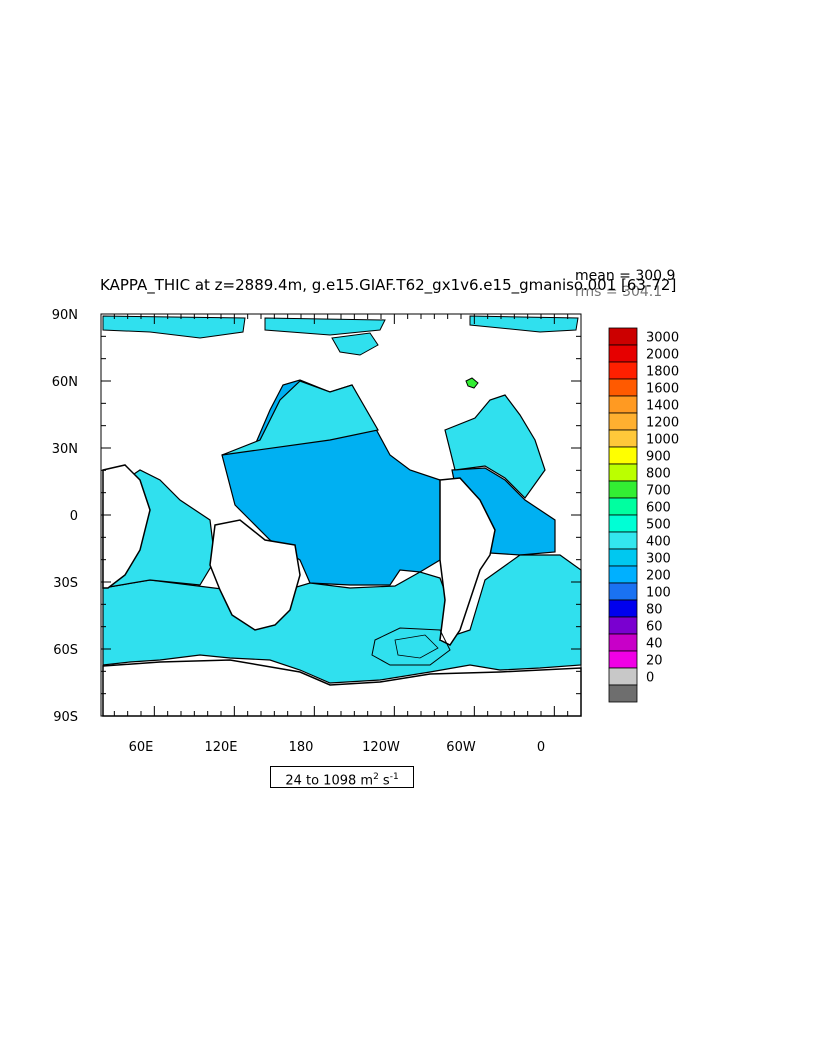  I want to click on x-tick-label: 120W, so click(381, 747).